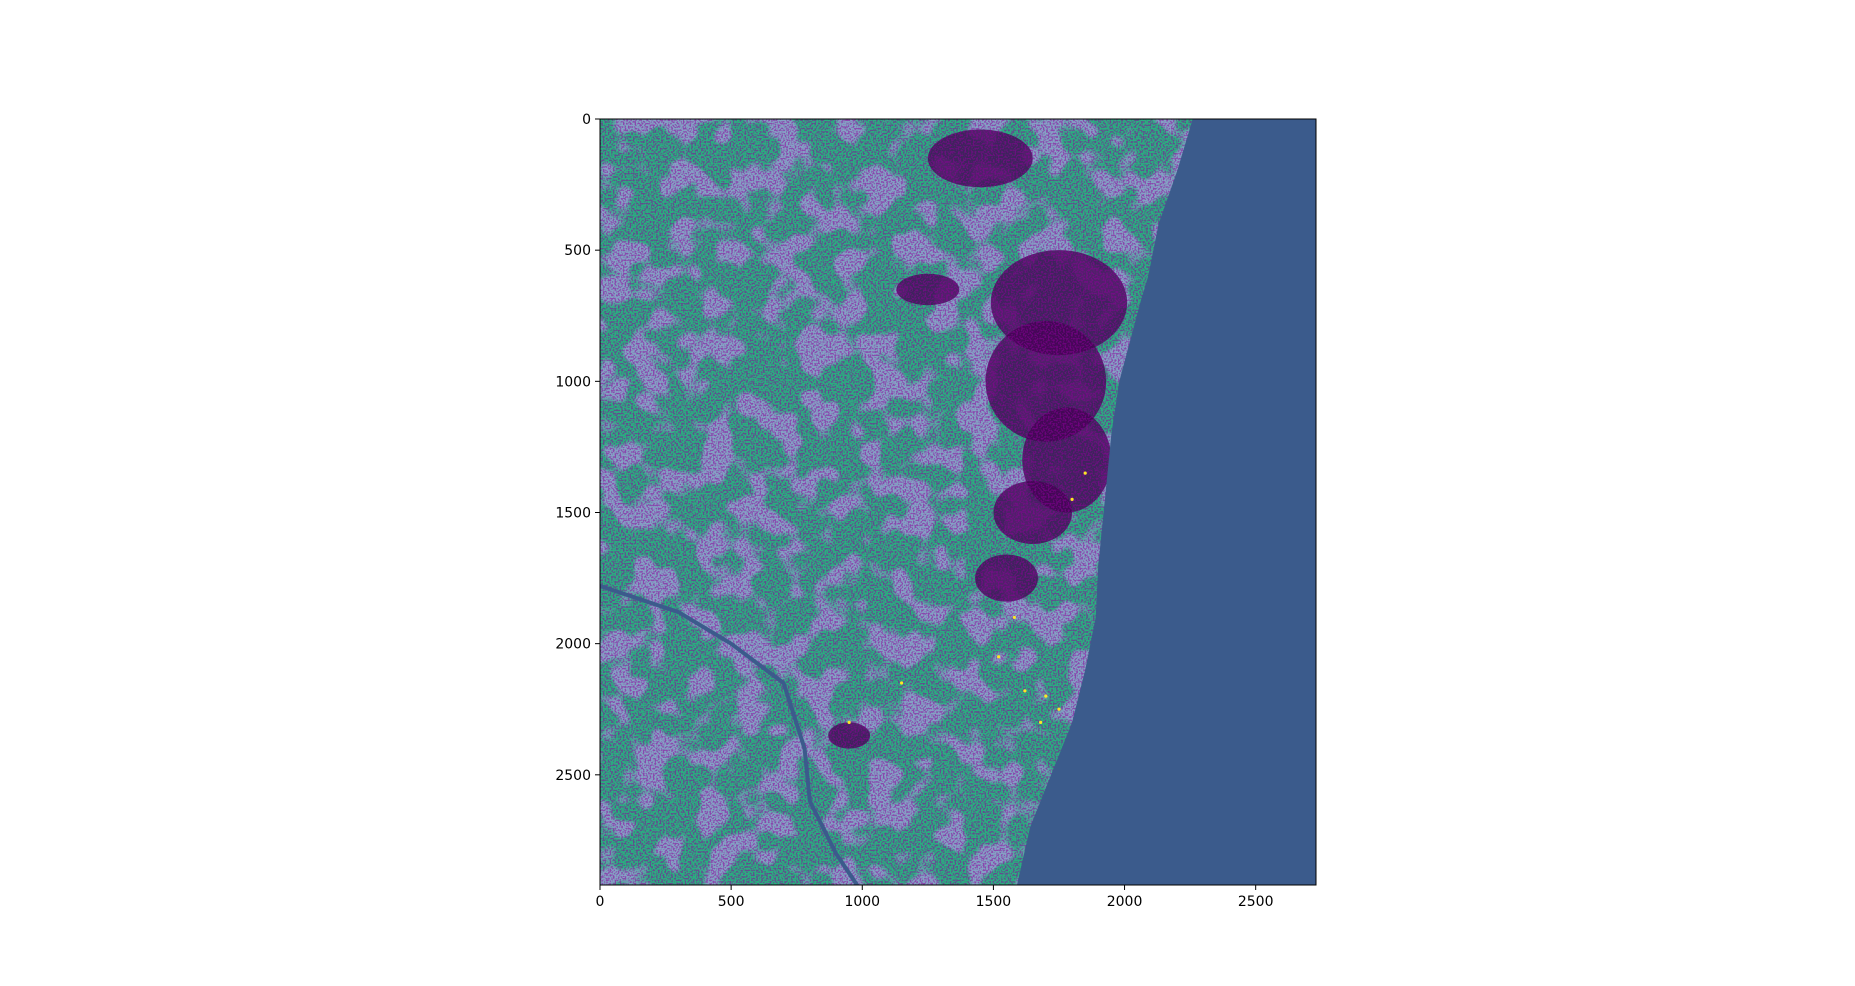  What do you see at coordinates (1166, 502) in the screenshot?
I see `sea-class-area` at bounding box center [1166, 502].